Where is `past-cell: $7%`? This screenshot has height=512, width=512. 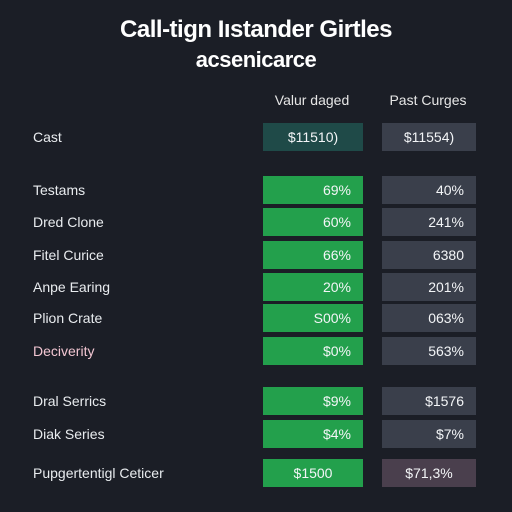
past-cell: $7% is located at coordinates (429, 434).